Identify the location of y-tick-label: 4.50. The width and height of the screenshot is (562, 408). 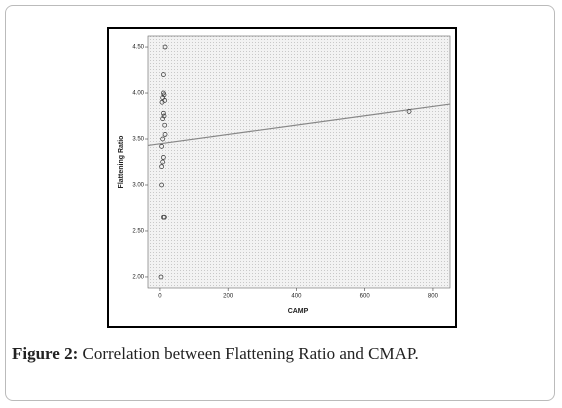
(138, 48).